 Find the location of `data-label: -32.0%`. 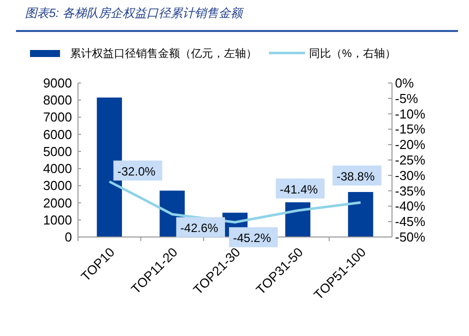

data-label: -32.0% is located at coordinates (136, 171).